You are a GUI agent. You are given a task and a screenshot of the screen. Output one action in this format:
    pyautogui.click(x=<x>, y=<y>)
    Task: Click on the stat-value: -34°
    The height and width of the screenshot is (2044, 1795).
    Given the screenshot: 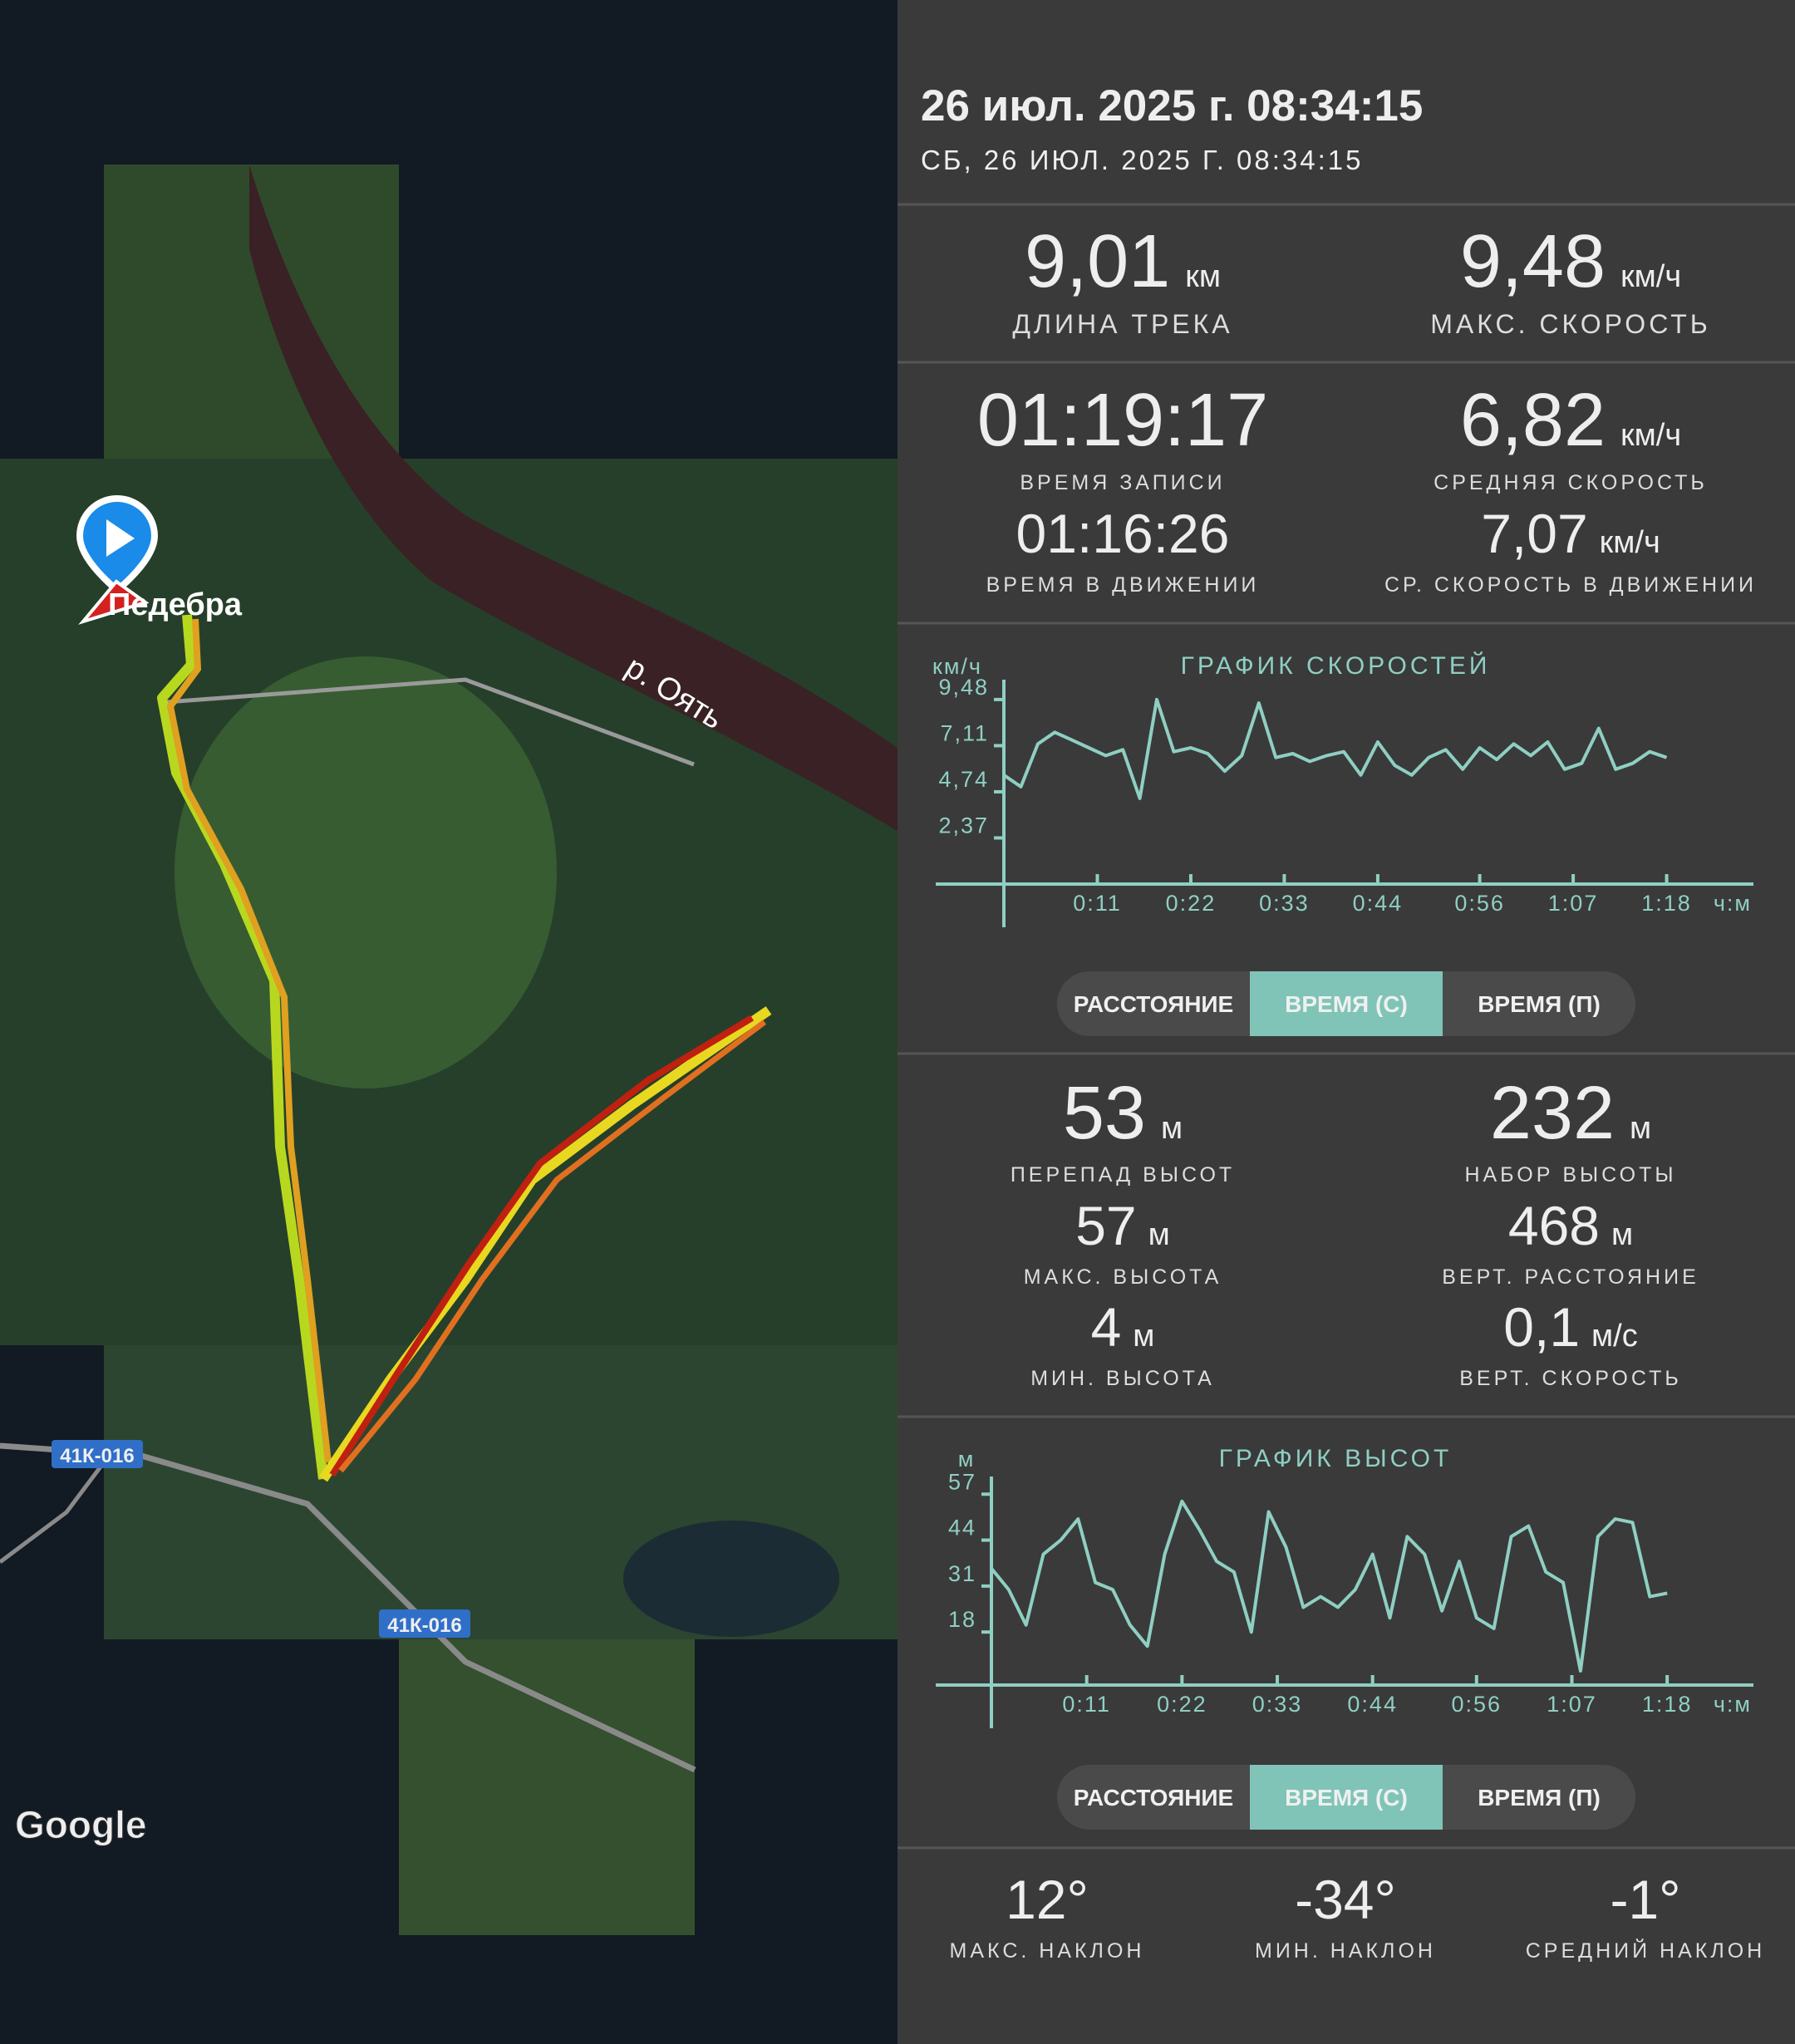 What is the action you would take?
    pyautogui.click(x=1345, y=1899)
    